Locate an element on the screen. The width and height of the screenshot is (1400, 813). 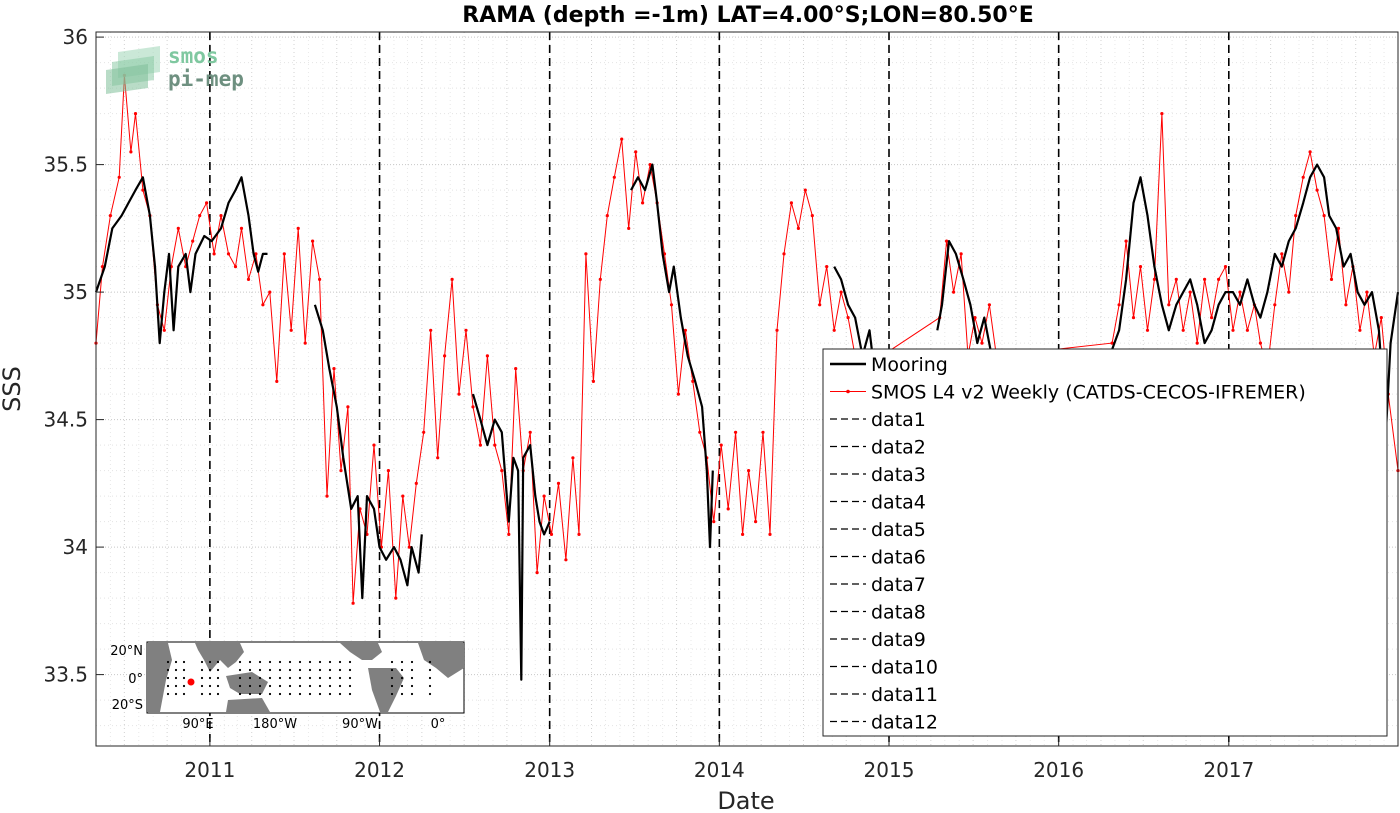
inset-map-frame is located at coordinates (305, 677).